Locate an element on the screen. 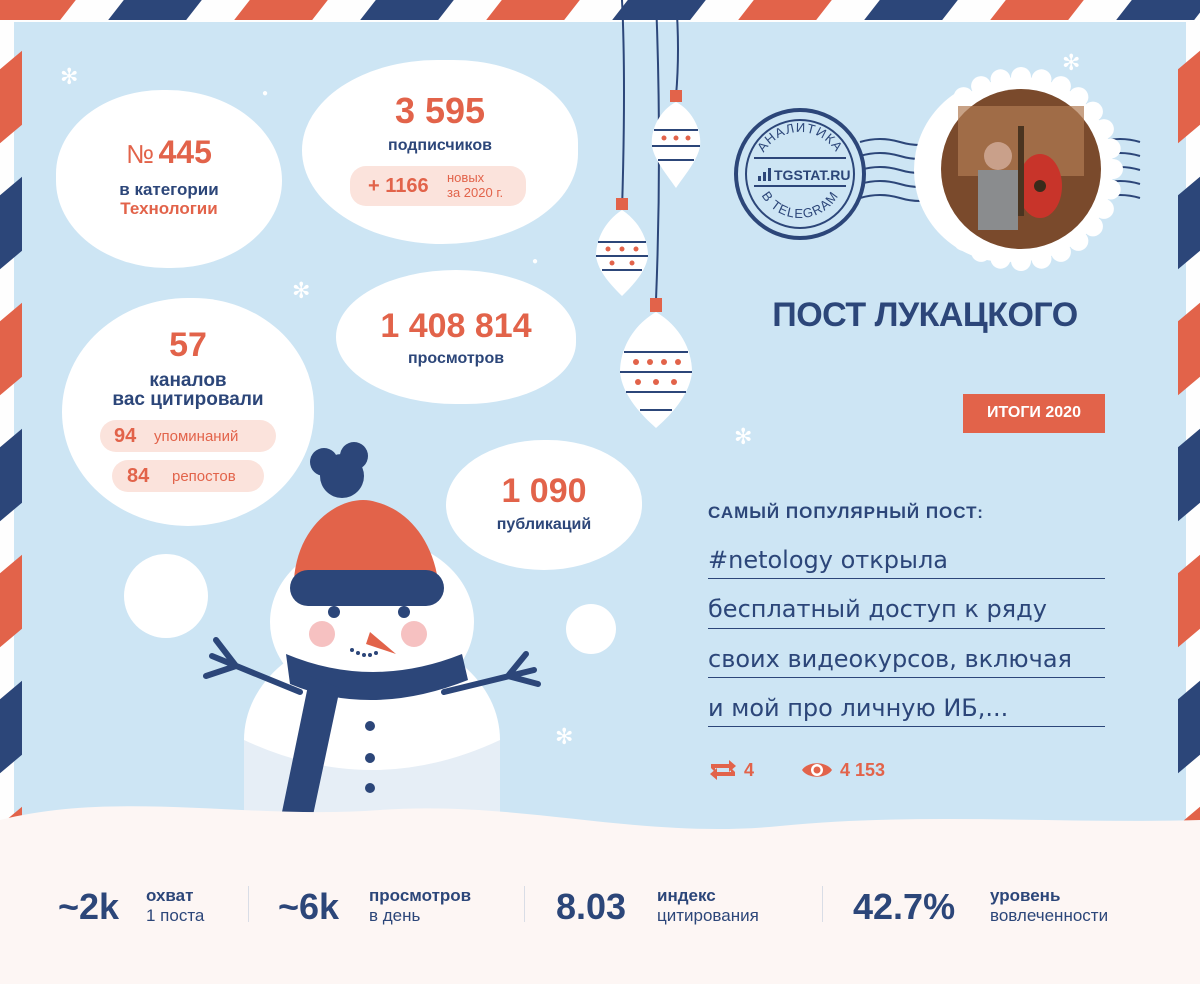 The height and width of the screenshot is (984, 1200). popular-post-views: 4 153 is located at coordinates (863, 770).